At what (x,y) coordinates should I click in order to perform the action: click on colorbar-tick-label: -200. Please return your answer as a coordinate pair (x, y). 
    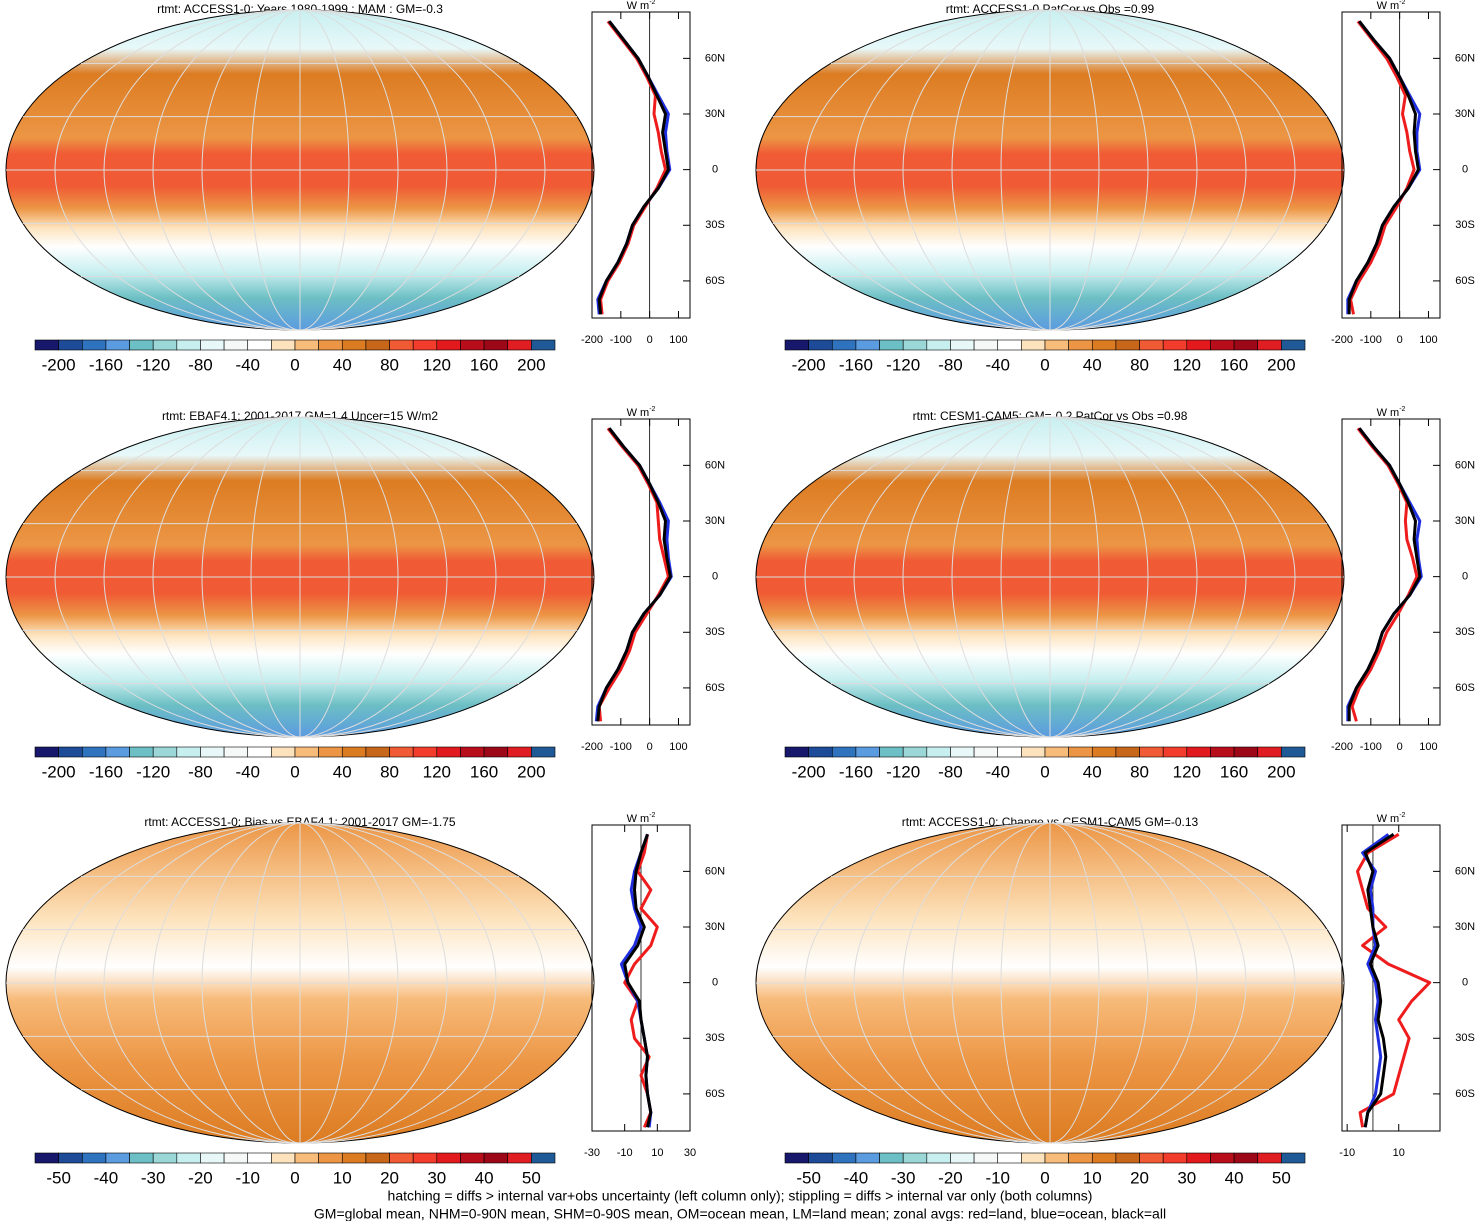
    Looking at the image, I should click on (809, 771).